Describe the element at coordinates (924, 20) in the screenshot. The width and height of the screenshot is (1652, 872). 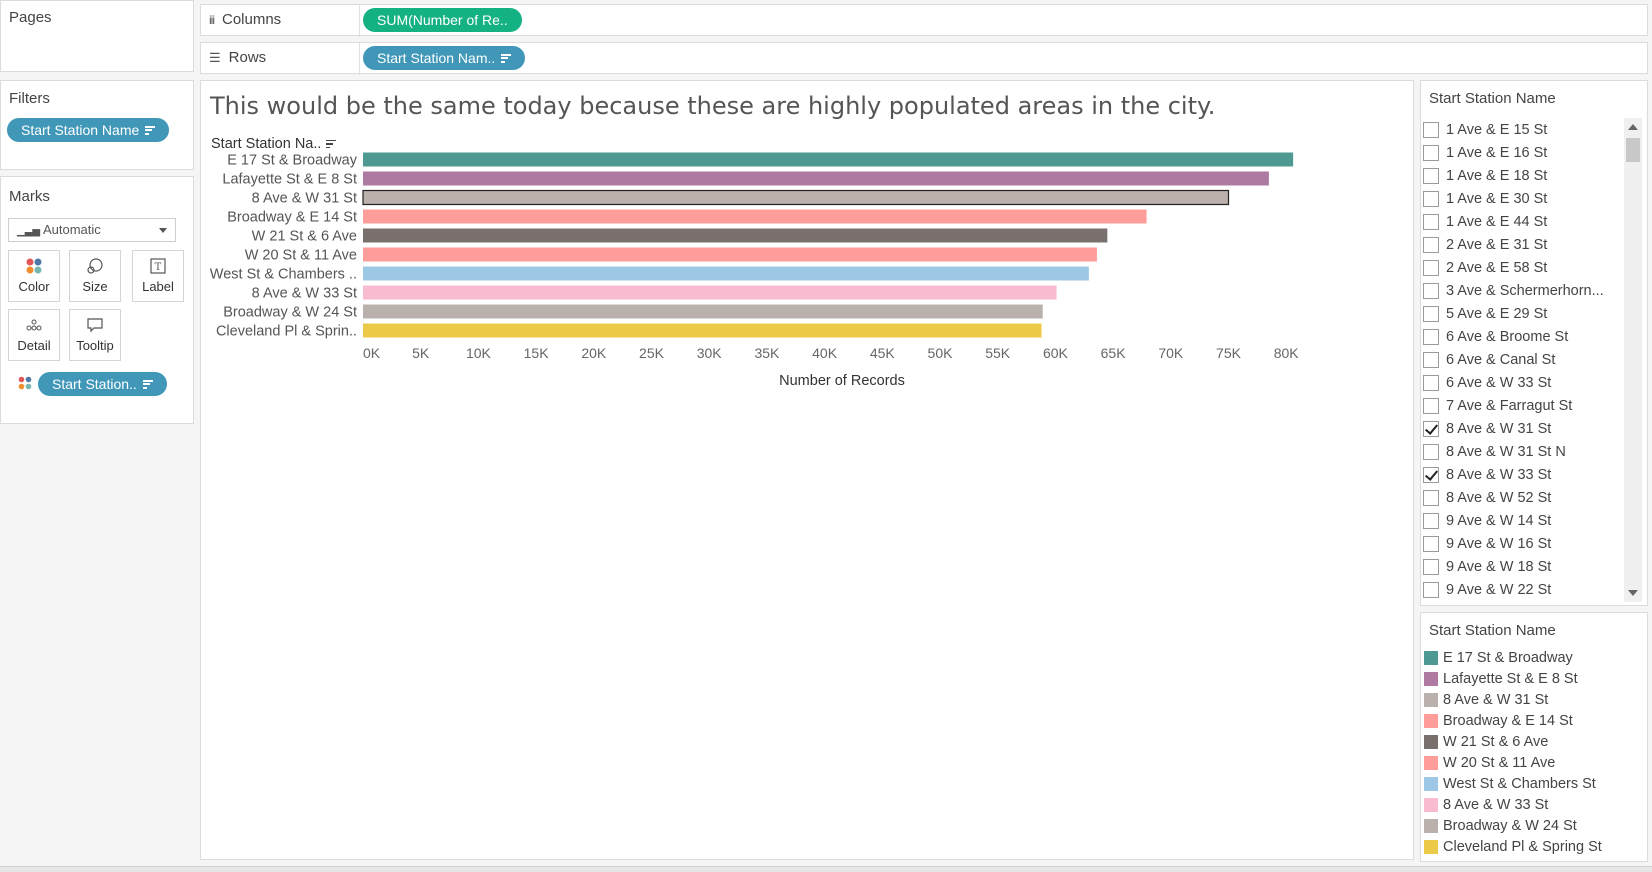
I see `columns-shelf: iii Columns SUM(Number of Re..` at that location.